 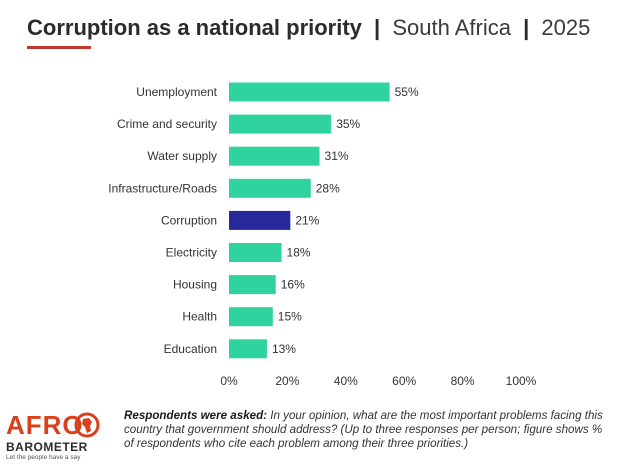 What do you see at coordinates (43, 457) in the screenshot?
I see `logo-tagline: Let the people have a say` at bounding box center [43, 457].